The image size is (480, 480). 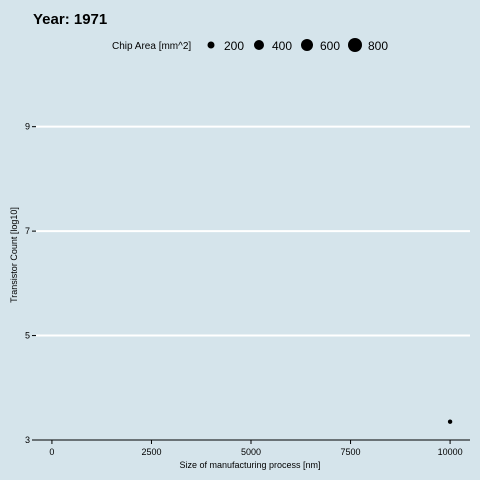 I want to click on legend-label: 200, so click(x=234, y=46).